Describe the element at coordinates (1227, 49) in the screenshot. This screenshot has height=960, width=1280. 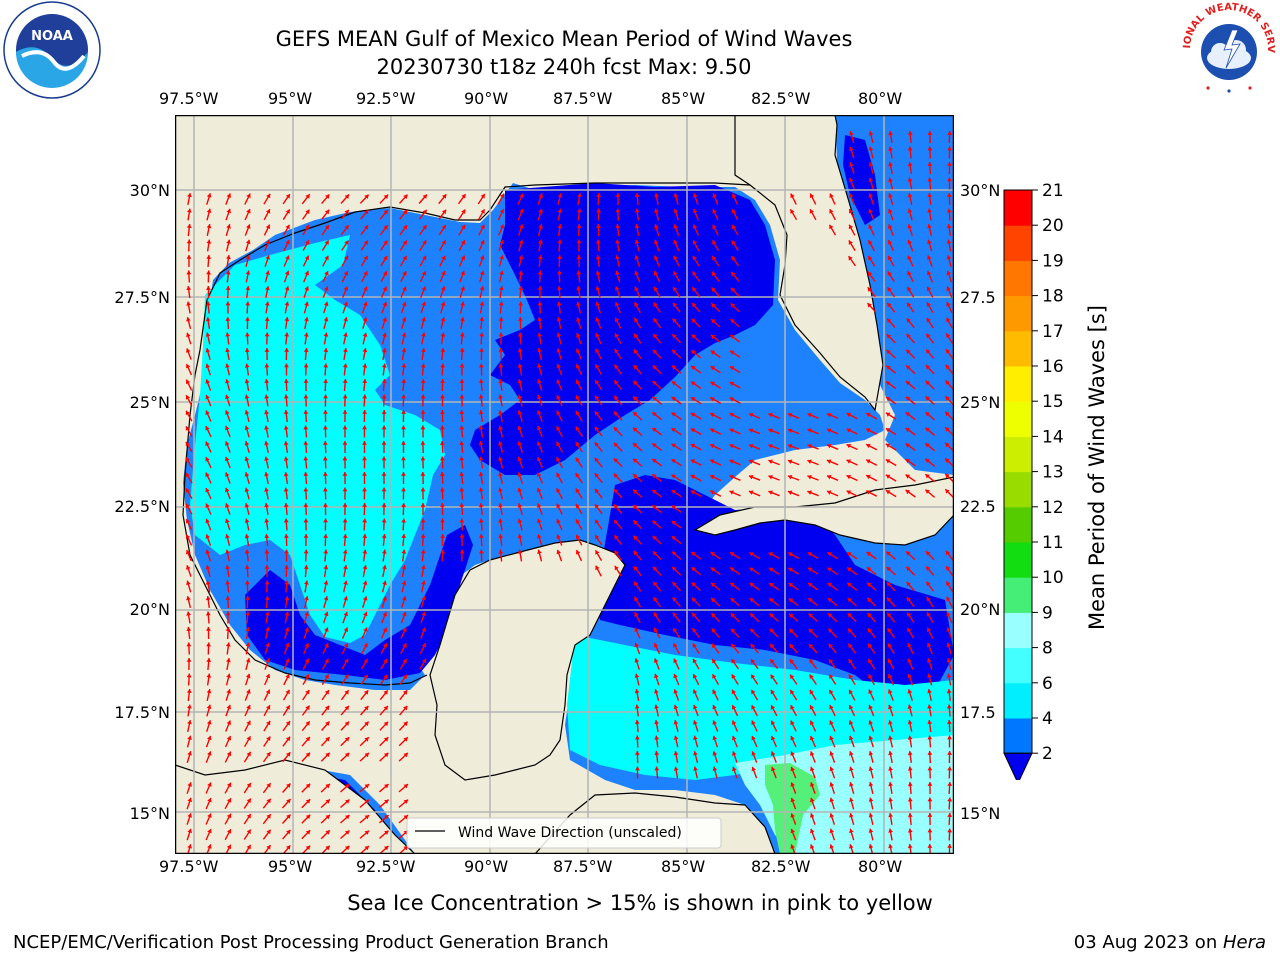
I see `nws-logo: NATIONAL WEATHER SERVICE` at that location.